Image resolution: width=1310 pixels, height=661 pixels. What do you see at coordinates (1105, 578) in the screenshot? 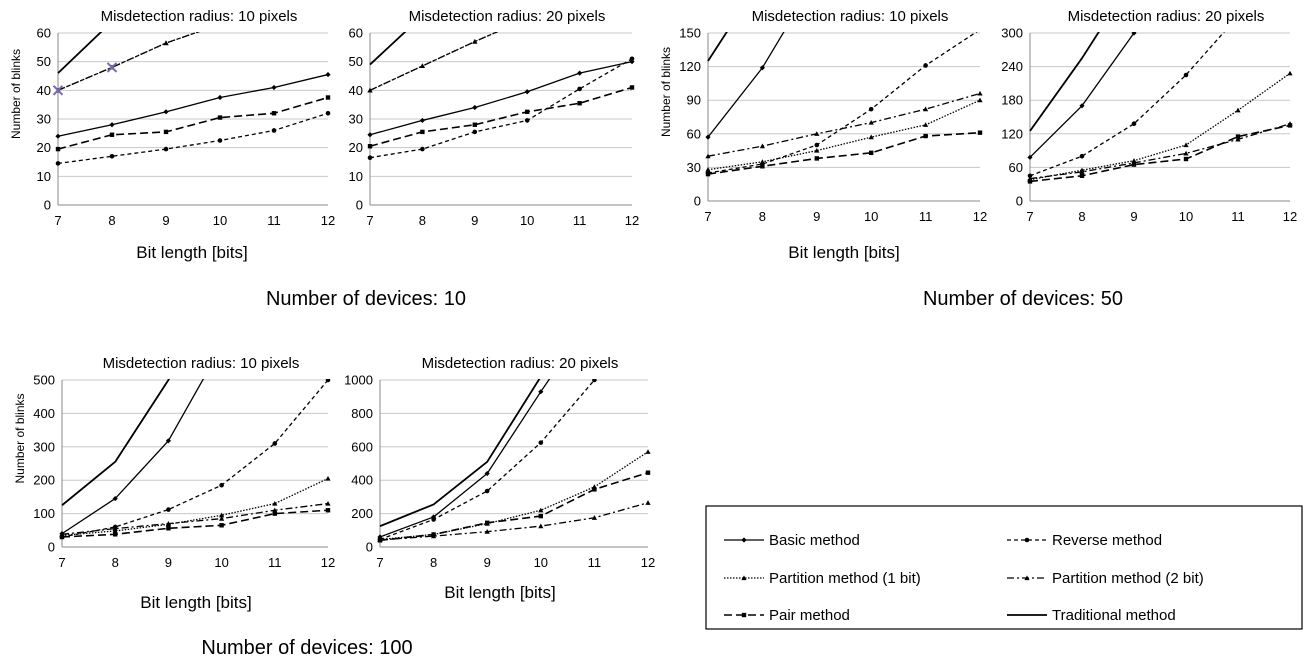
I see `legend-item-part2: Partition method (2 bit)` at bounding box center [1105, 578].